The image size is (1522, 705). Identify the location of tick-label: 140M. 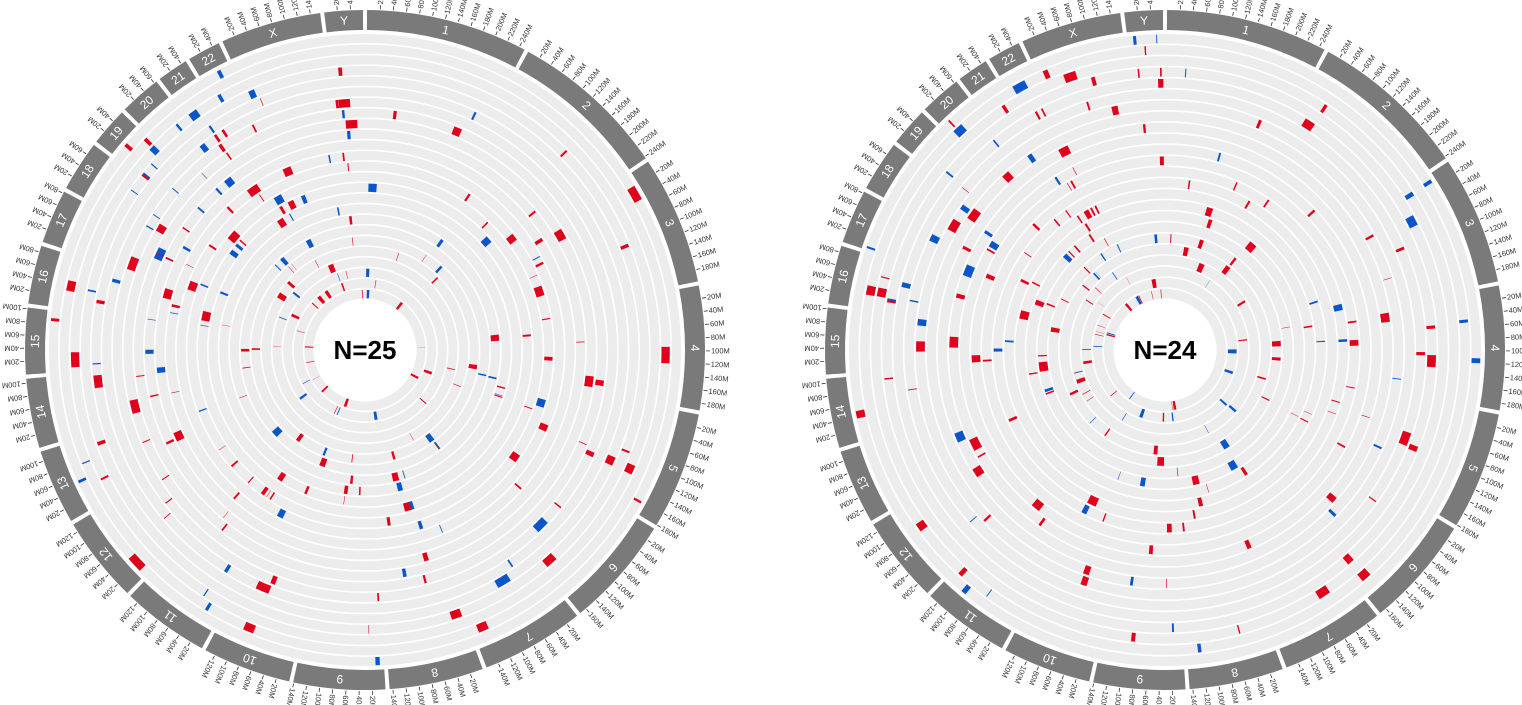
(1502, 239).